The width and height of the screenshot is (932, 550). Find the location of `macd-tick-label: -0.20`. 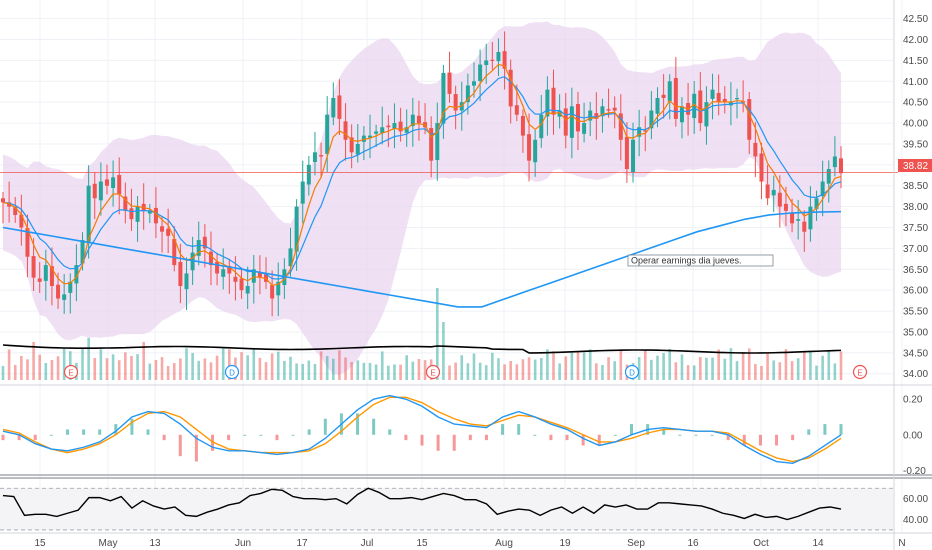

macd-tick-label: -0.20 is located at coordinates (914, 471).